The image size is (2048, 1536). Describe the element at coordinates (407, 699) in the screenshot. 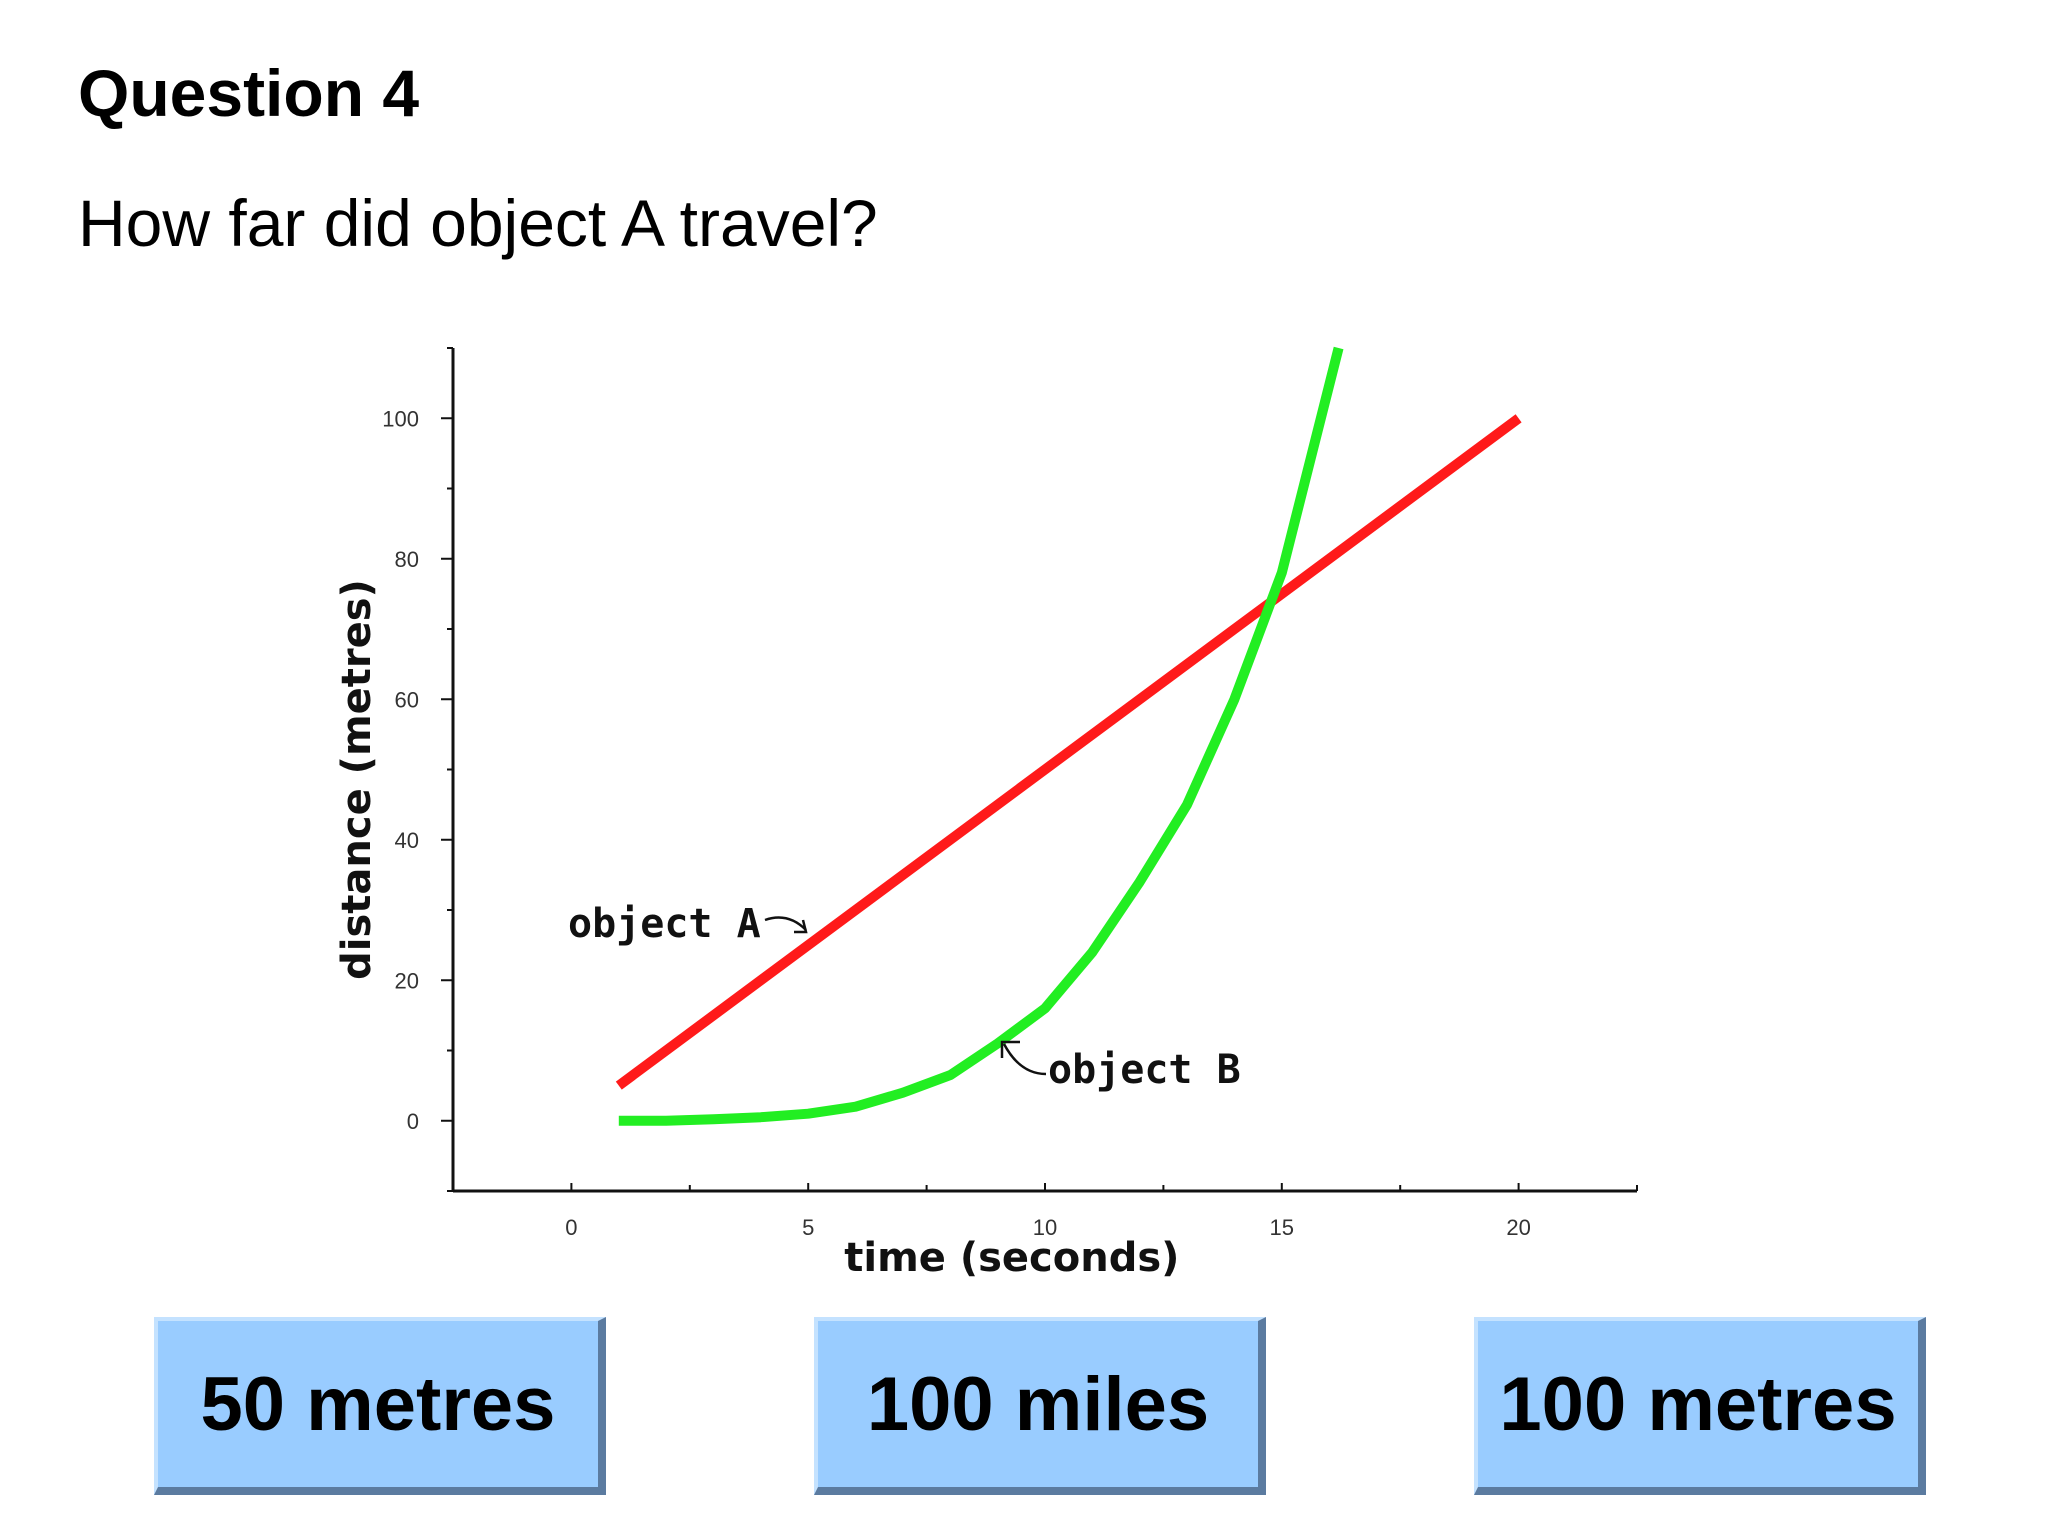

I see `y-tick-label: 60` at that location.